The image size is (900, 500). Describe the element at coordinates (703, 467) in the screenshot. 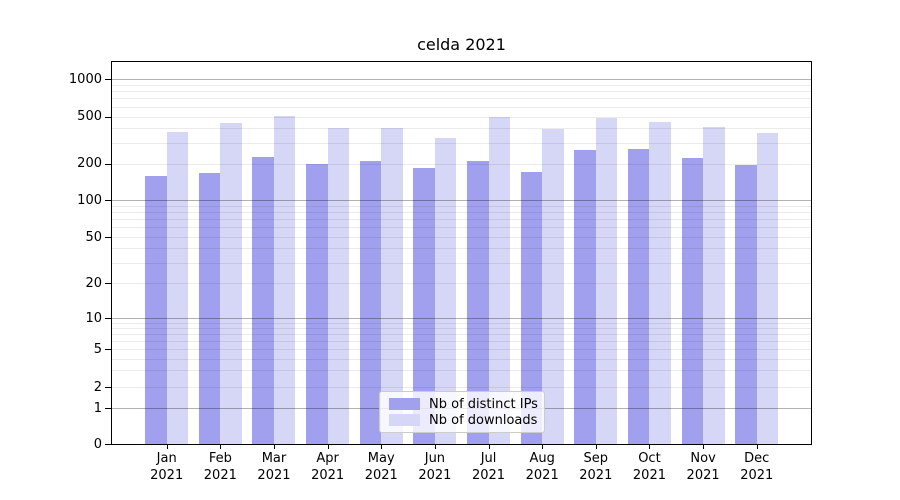

I see `x-tick-label-11: Nov 2021` at that location.